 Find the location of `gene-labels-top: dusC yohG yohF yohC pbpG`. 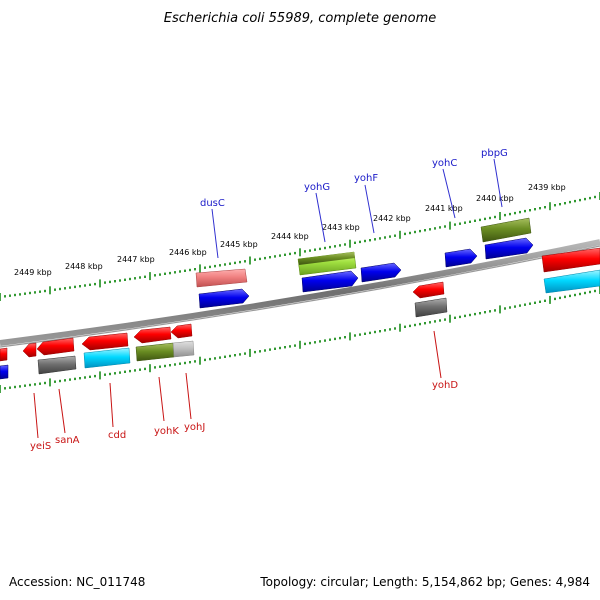

gene-labels-top: dusC yohG yohF yohC pbpG is located at coordinates (354, 178).